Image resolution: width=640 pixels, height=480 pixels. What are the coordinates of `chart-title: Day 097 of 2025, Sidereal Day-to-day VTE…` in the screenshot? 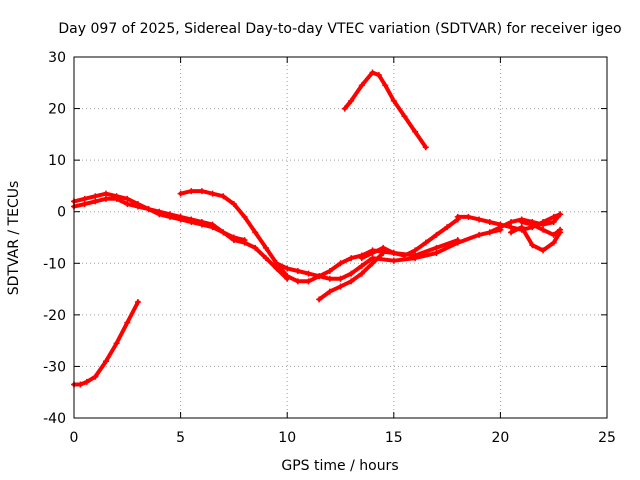 It's located at (339, 29).